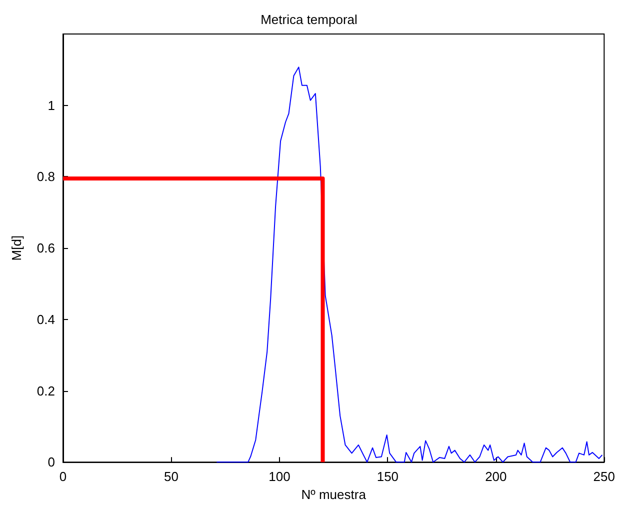 Image resolution: width=618 pixels, height=506 pixels. What do you see at coordinates (45, 248) in the screenshot?
I see `y-tick-label: 0.6` at bounding box center [45, 248].